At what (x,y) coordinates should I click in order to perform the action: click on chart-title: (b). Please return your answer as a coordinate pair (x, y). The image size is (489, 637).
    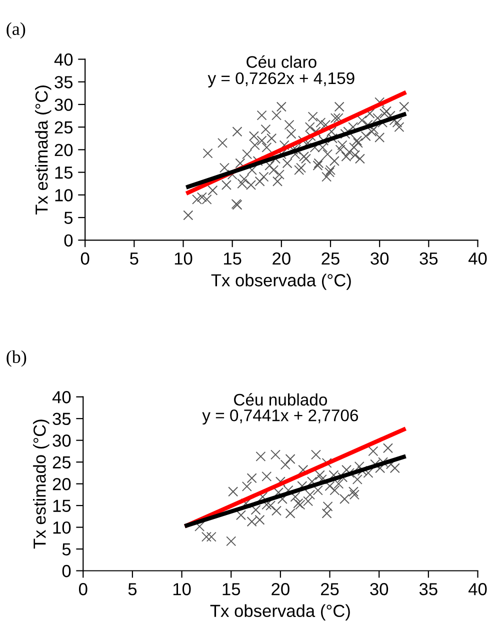
    Looking at the image, I should click on (16, 358).